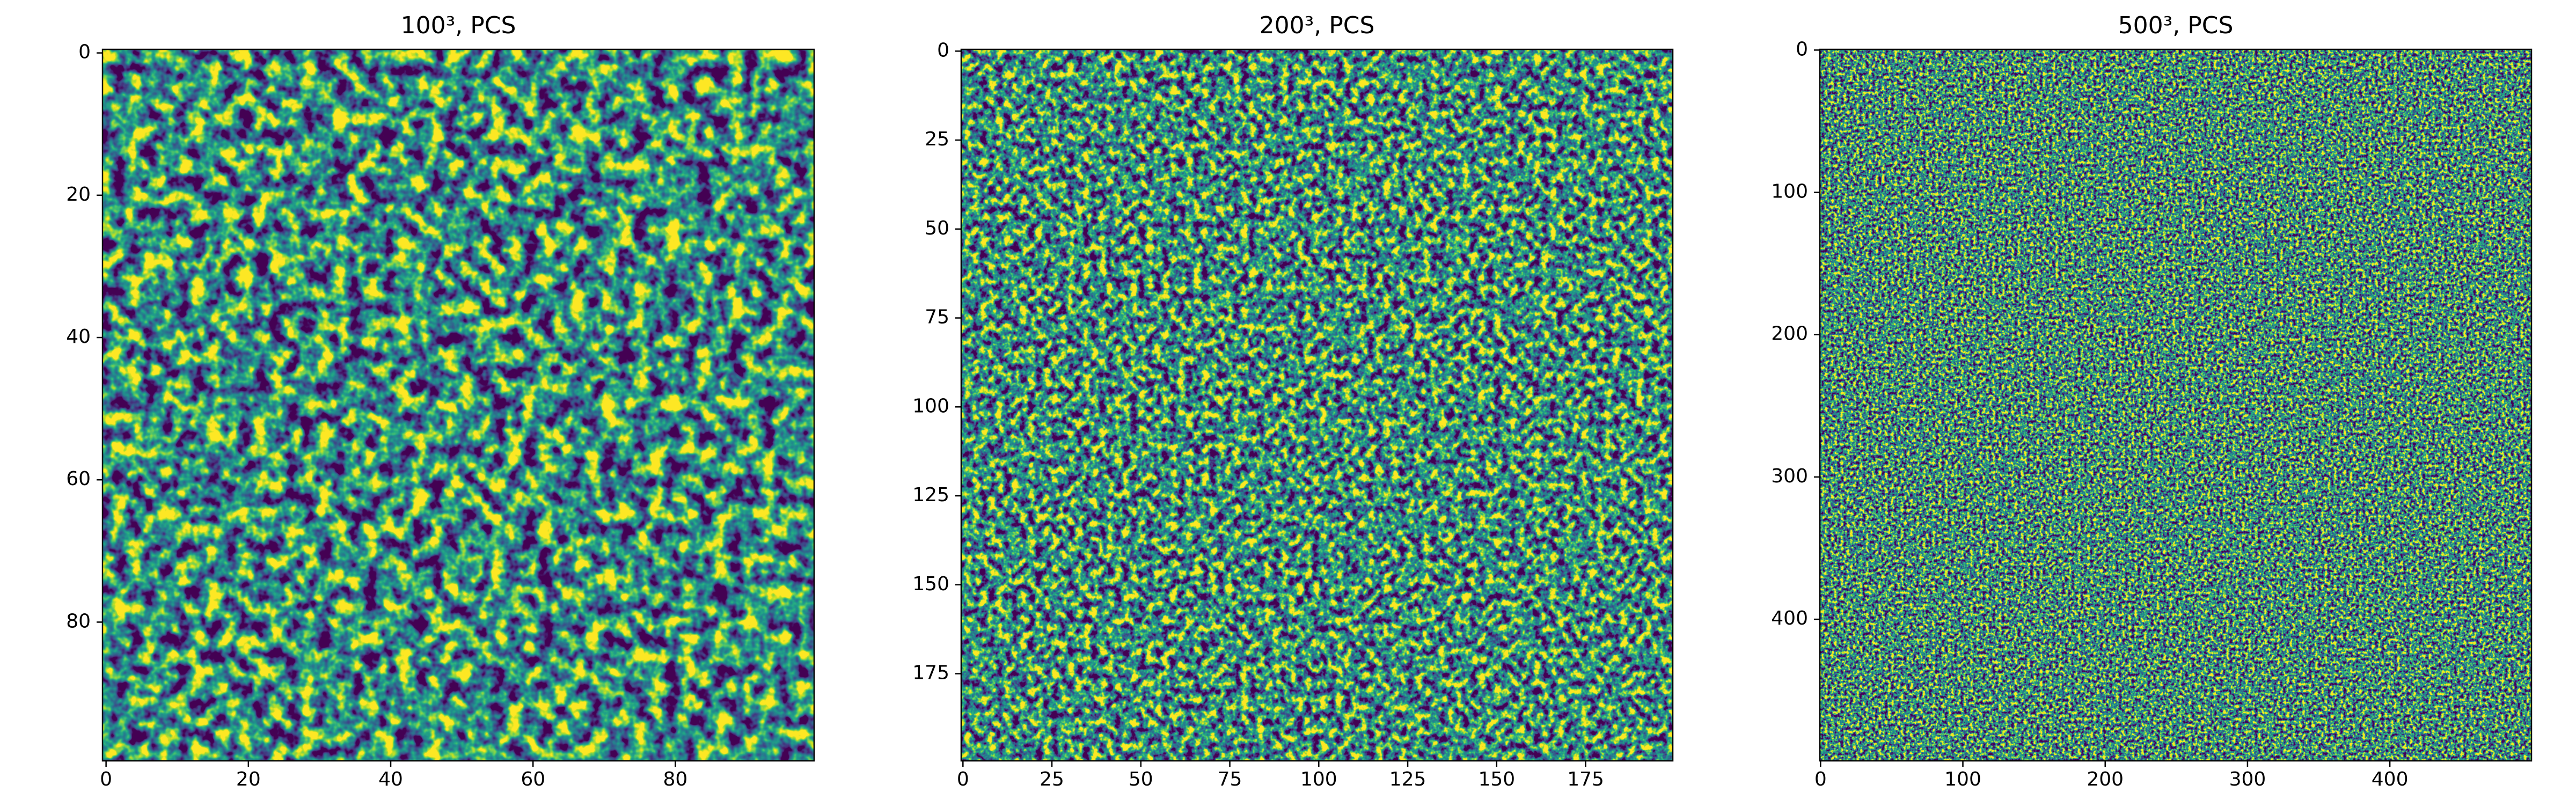 The width and height of the screenshot is (2576, 807). Describe the element at coordinates (930, 673) in the screenshot. I see `y-tick-label: 175` at that location.